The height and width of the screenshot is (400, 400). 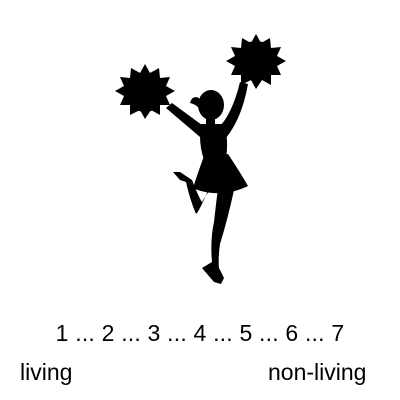 What do you see at coordinates (220, 174) in the screenshot?
I see `skirt-shape` at bounding box center [220, 174].